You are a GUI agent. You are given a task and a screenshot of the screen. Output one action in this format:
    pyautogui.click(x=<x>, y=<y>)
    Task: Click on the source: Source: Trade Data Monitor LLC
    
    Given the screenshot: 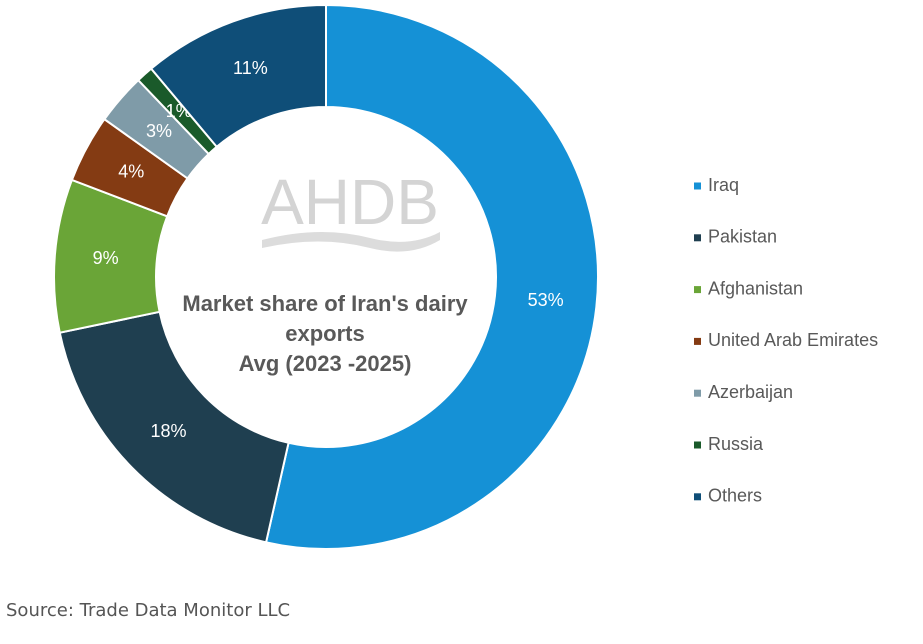 What is the action you would take?
    pyautogui.click(x=148, y=610)
    